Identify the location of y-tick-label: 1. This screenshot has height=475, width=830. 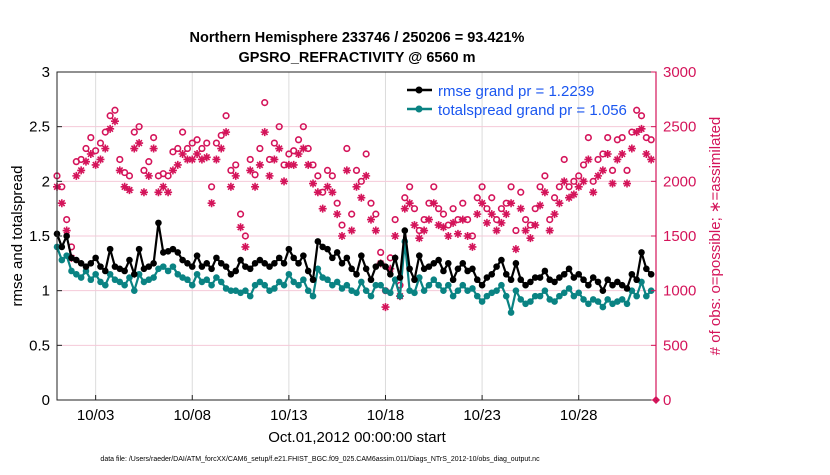
(46, 291).